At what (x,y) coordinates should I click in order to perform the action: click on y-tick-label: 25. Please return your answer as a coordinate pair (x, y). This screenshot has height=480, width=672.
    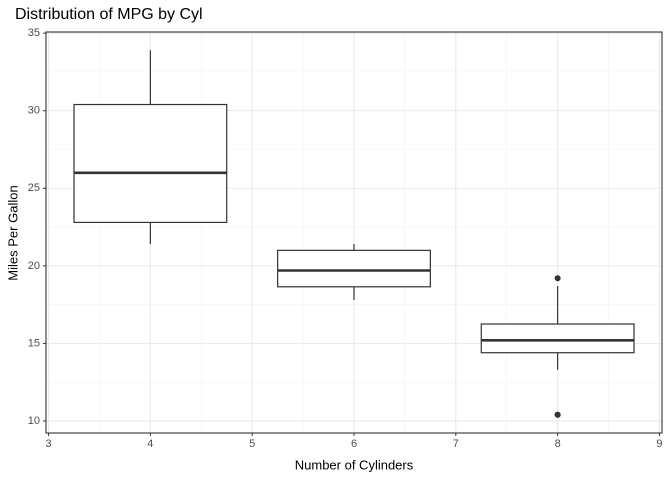
    Looking at the image, I should click on (34, 188).